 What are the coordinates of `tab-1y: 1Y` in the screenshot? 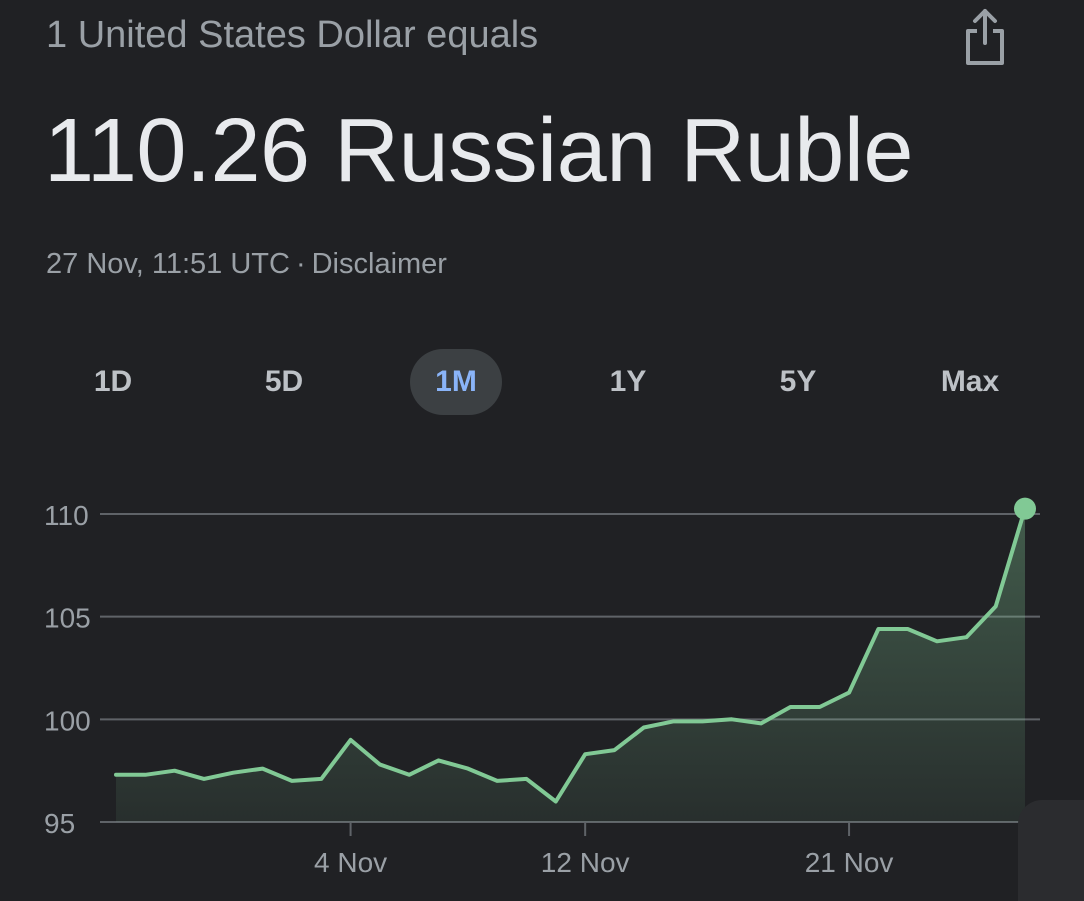 It's located at (628, 381).